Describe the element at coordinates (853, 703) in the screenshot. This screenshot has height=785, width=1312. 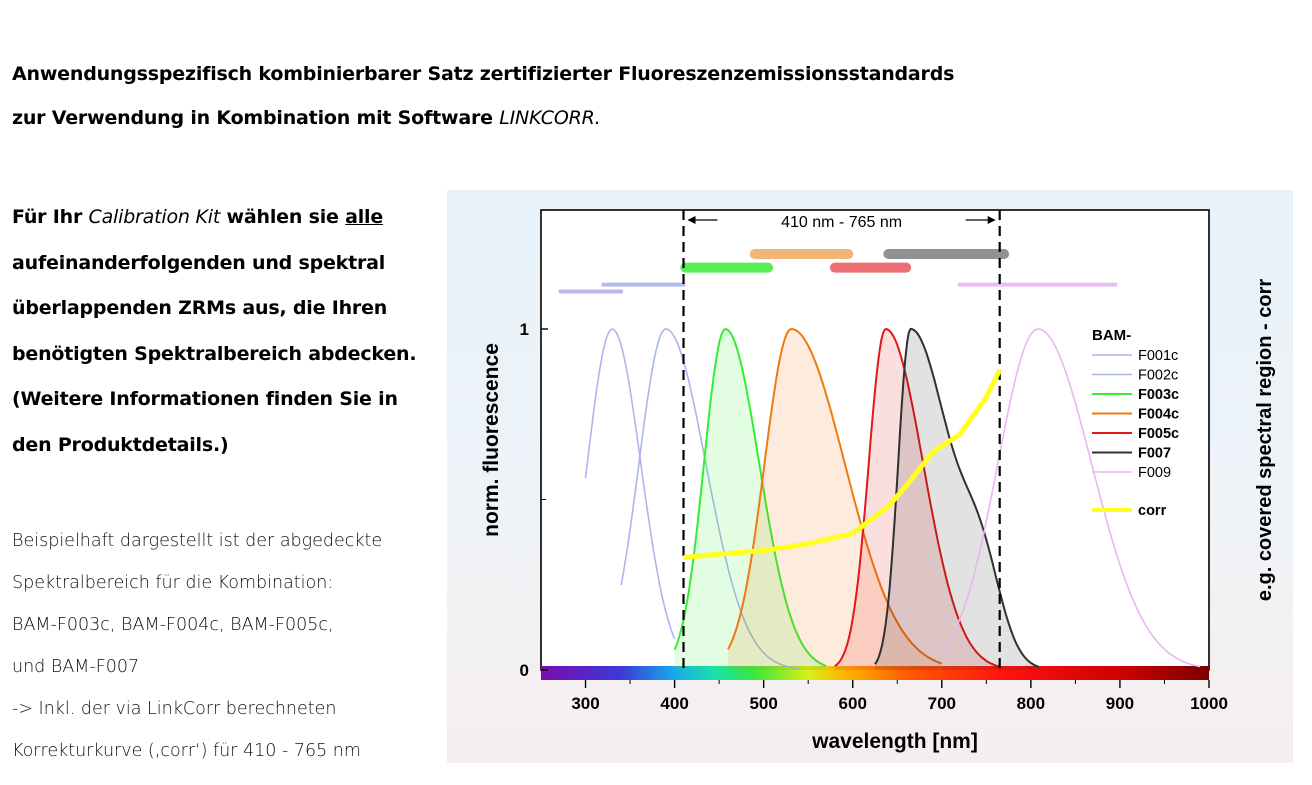
I see `x-tick-label: 600` at that location.